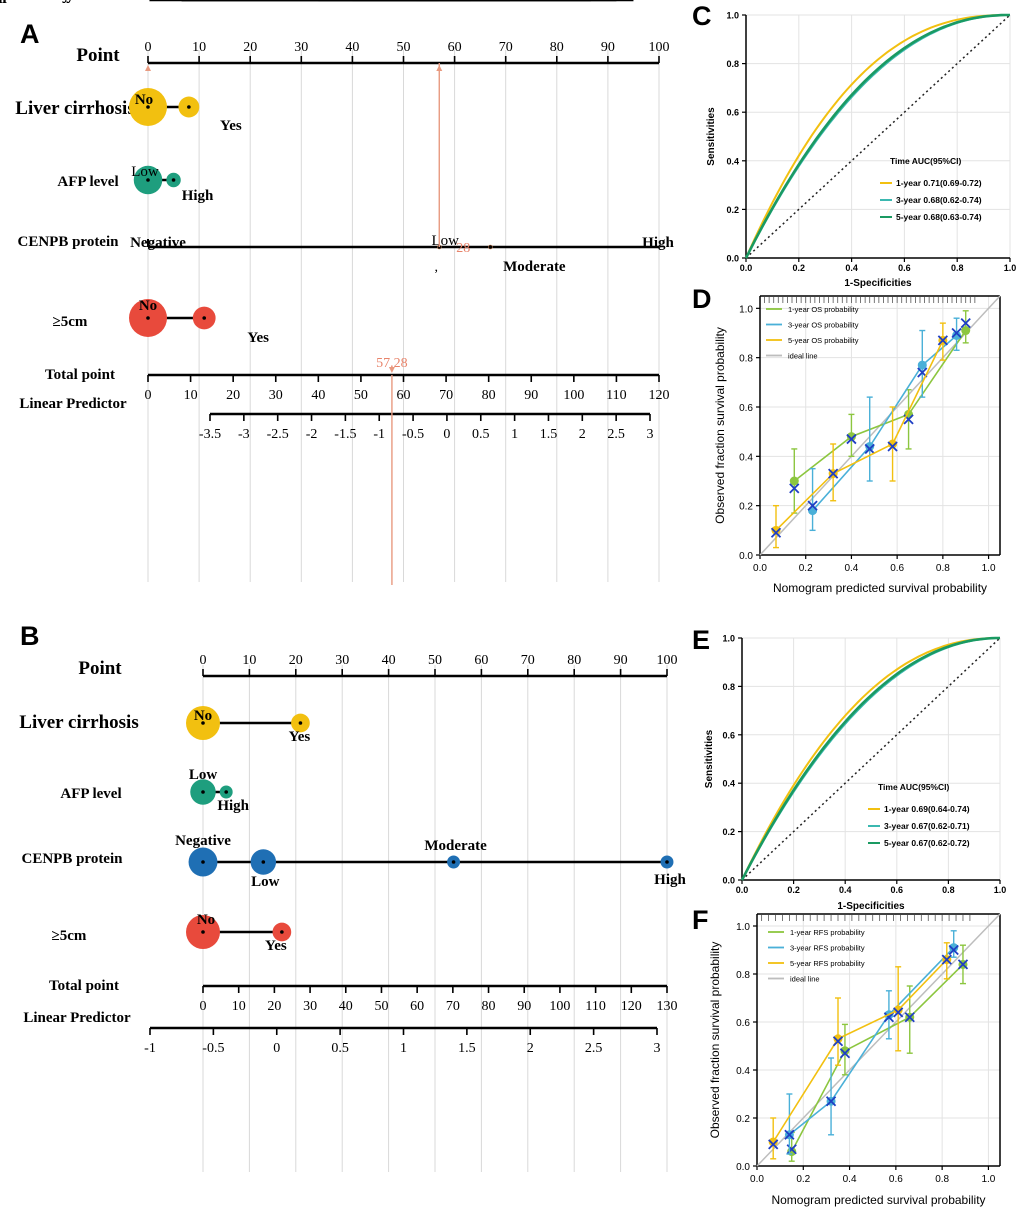  Describe the element at coordinates (732, 210) in the screenshot. I see `y-tick-label: 0.2` at that location.